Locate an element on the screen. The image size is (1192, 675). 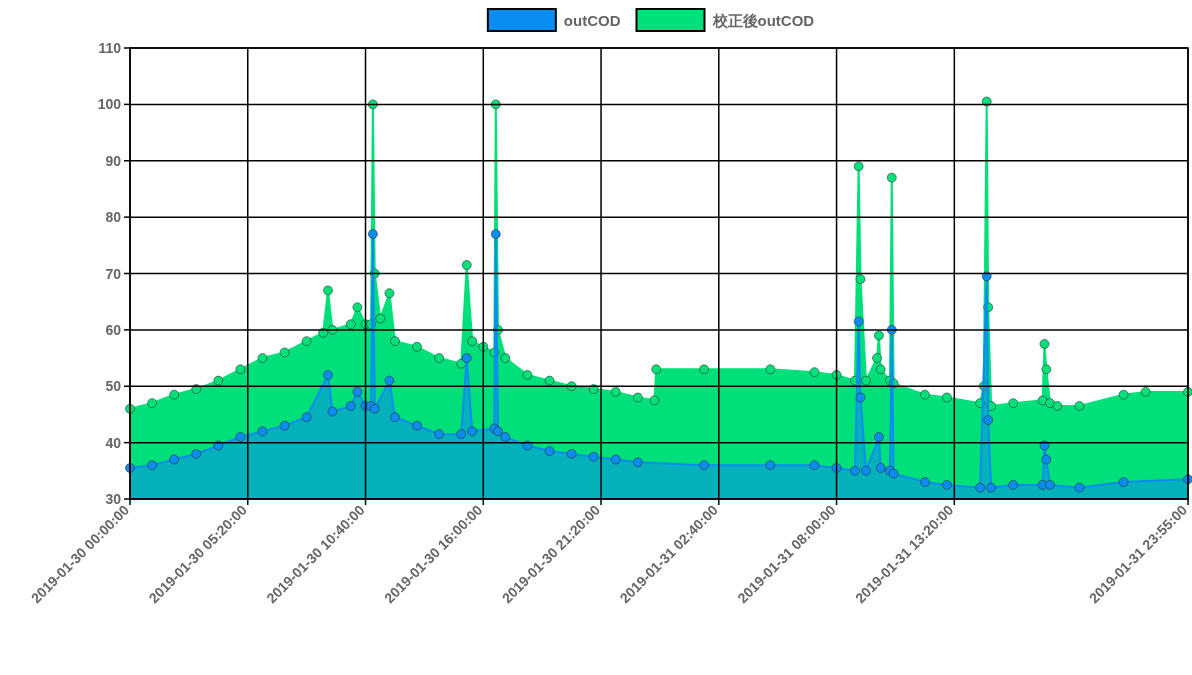
legend-label: outCOD is located at coordinates (592, 20).